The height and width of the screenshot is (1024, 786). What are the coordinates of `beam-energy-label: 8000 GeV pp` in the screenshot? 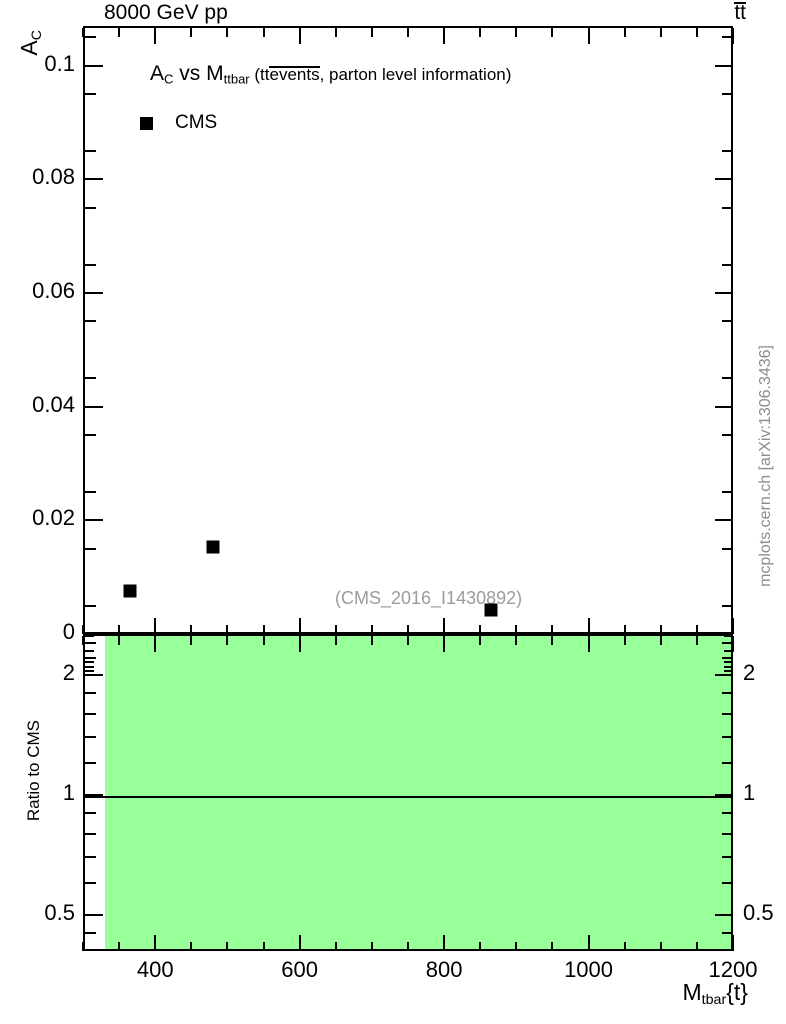 It's located at (166, 12).